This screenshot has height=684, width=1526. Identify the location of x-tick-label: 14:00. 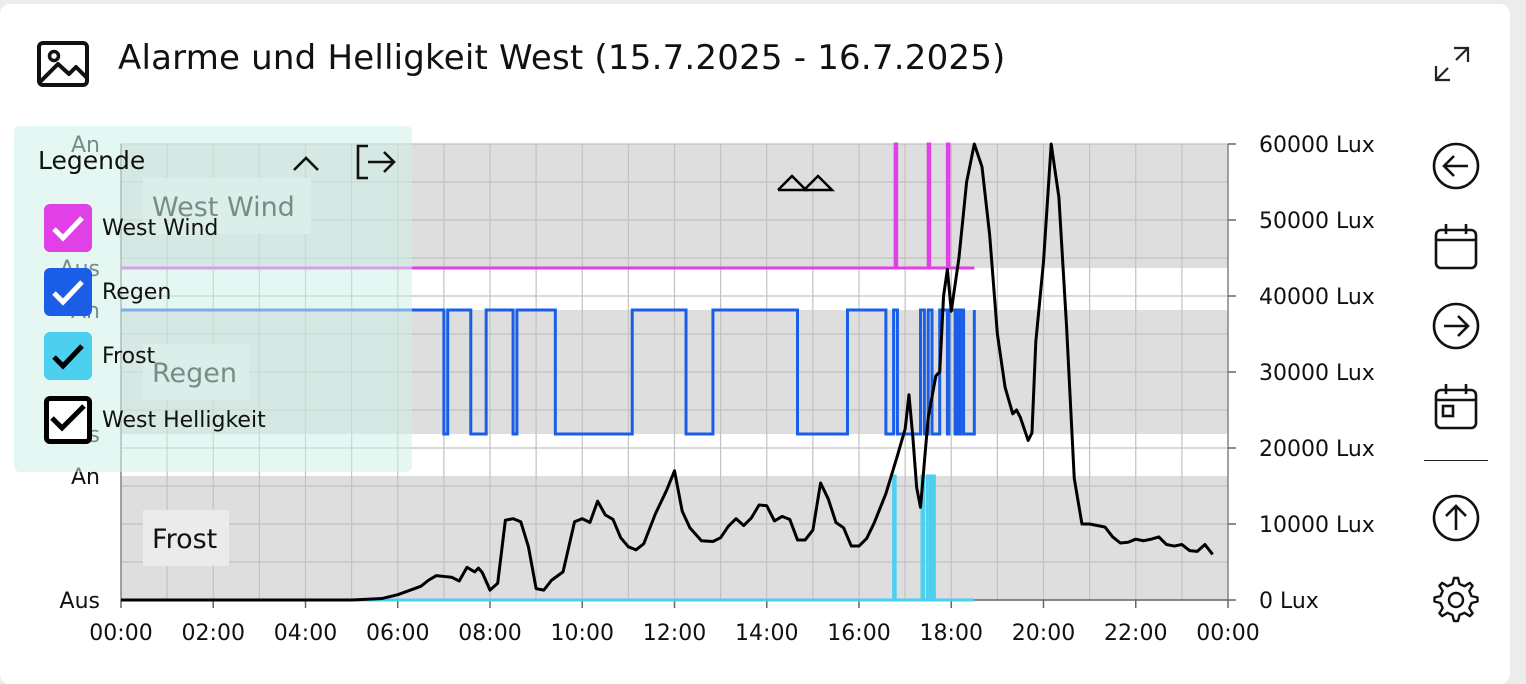
(766, 633).